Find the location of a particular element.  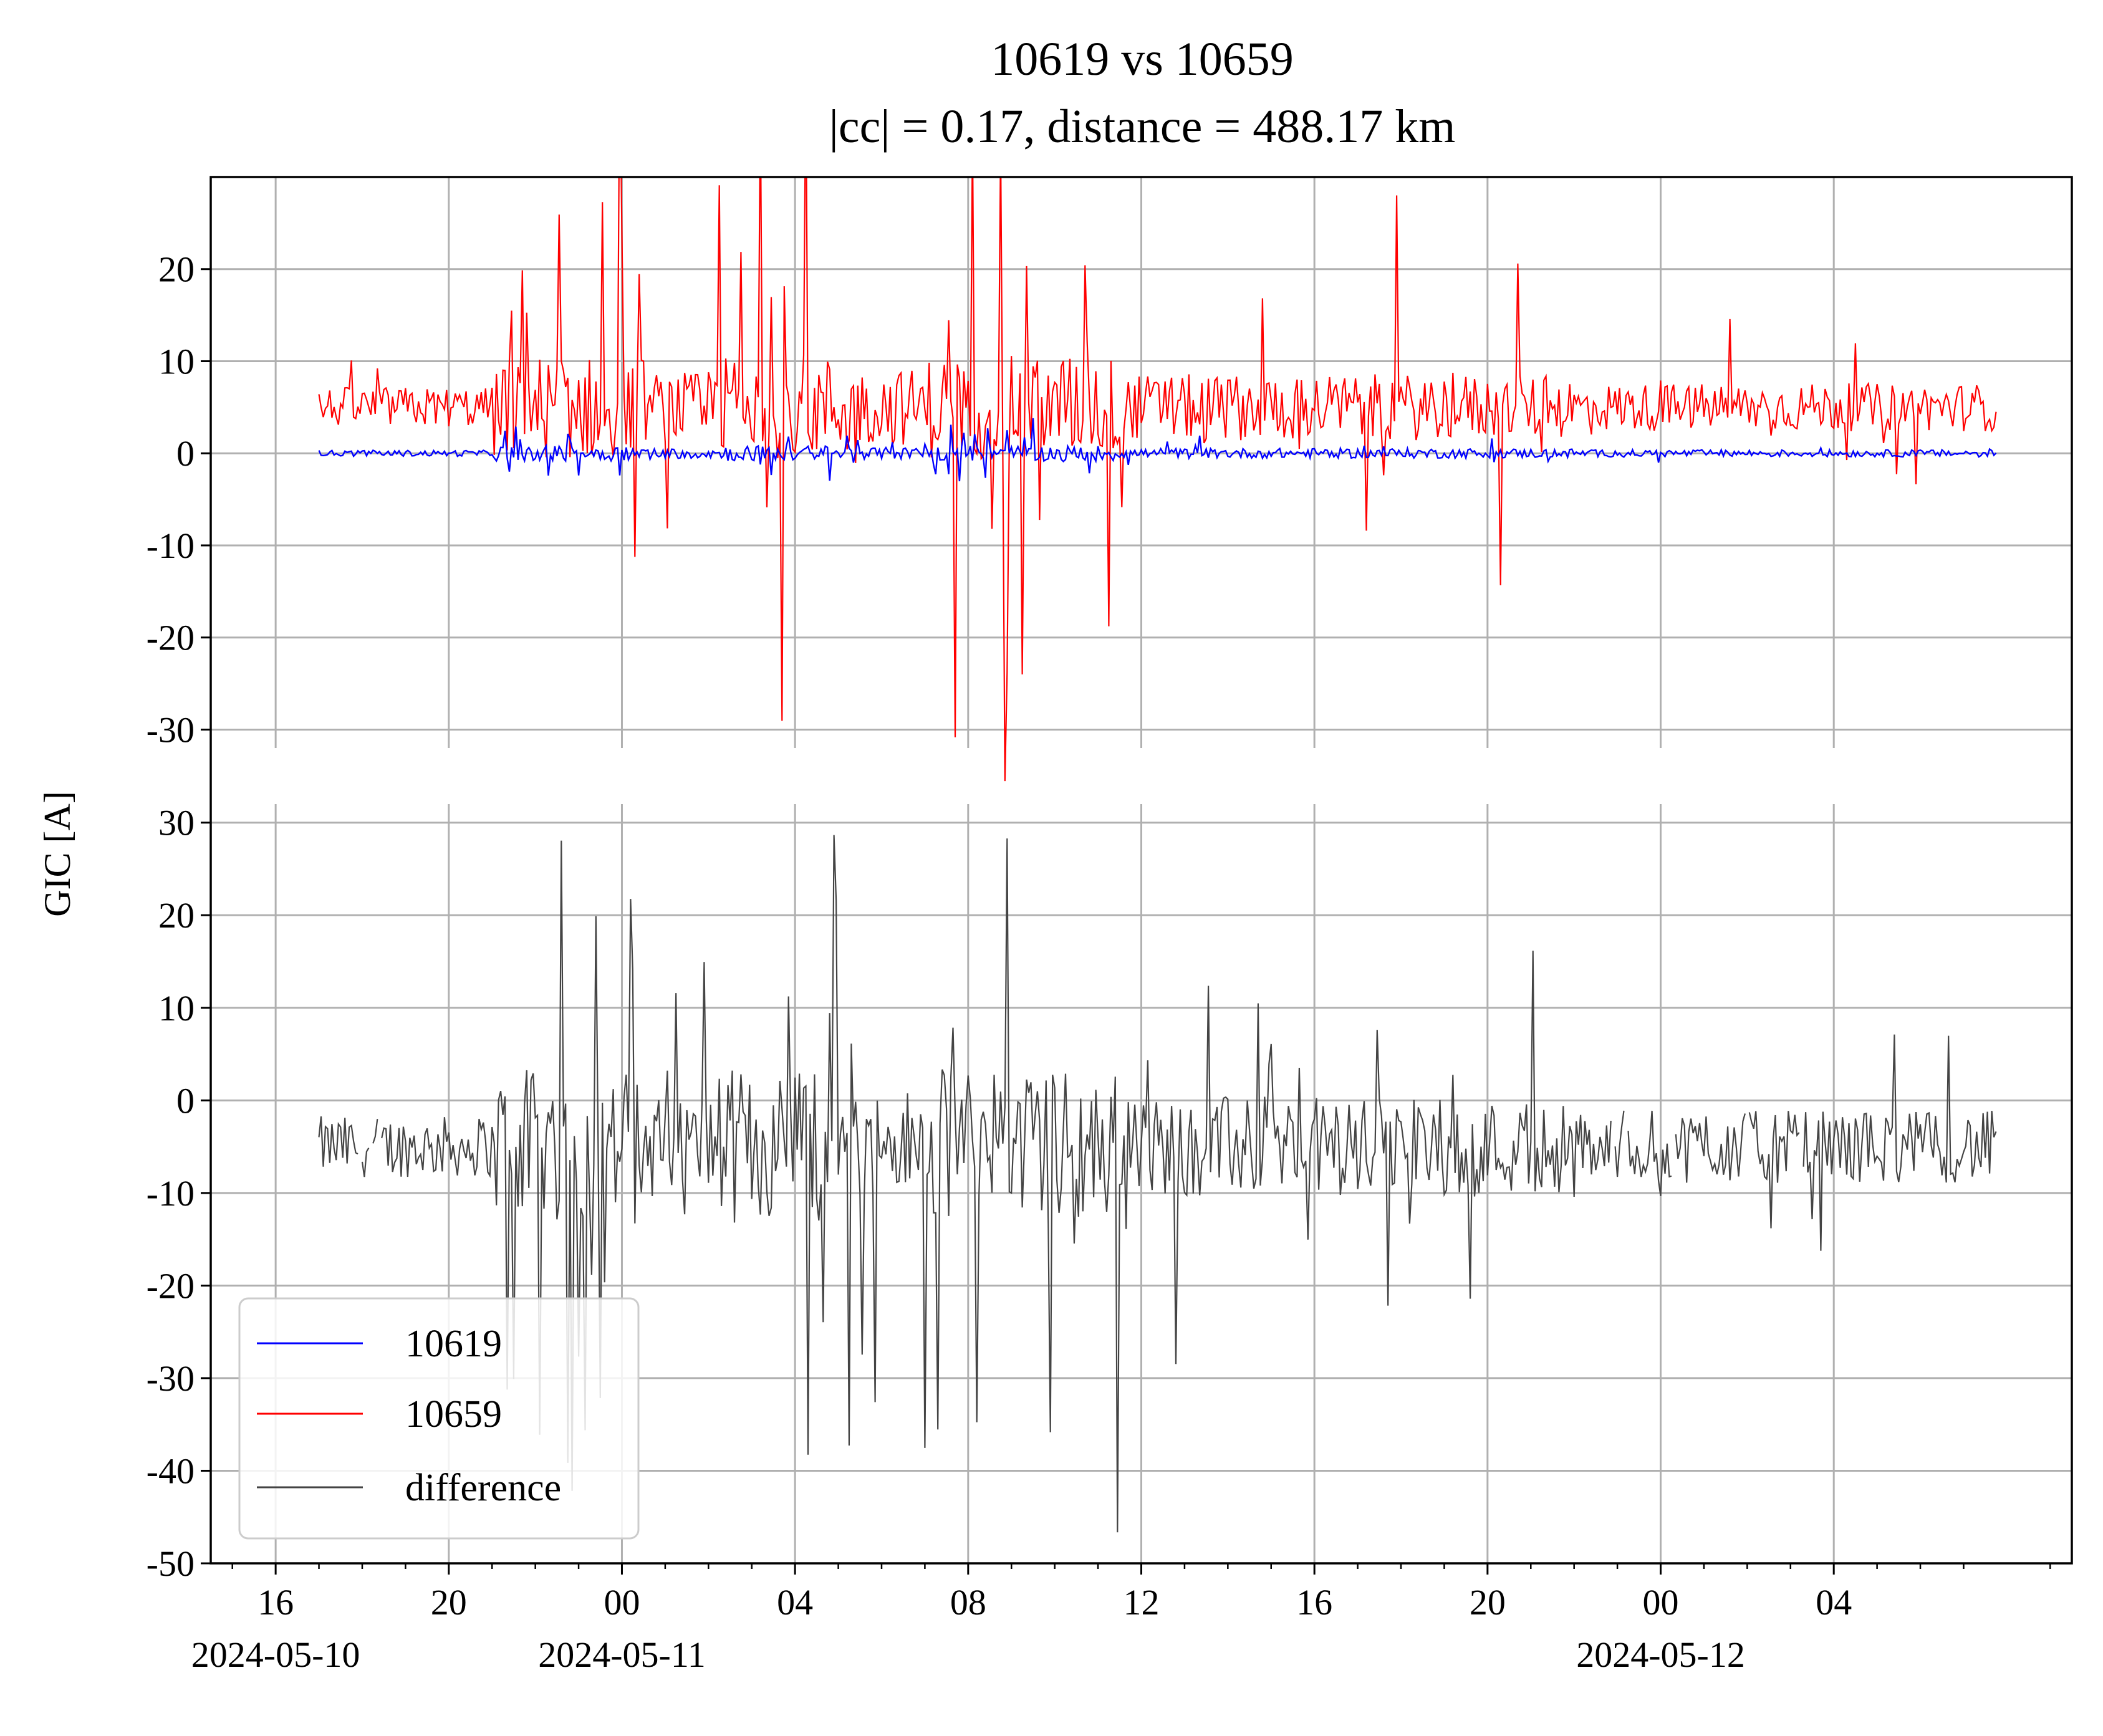

y-tick-label-12: -30 is located at coordinates (171, 1378).